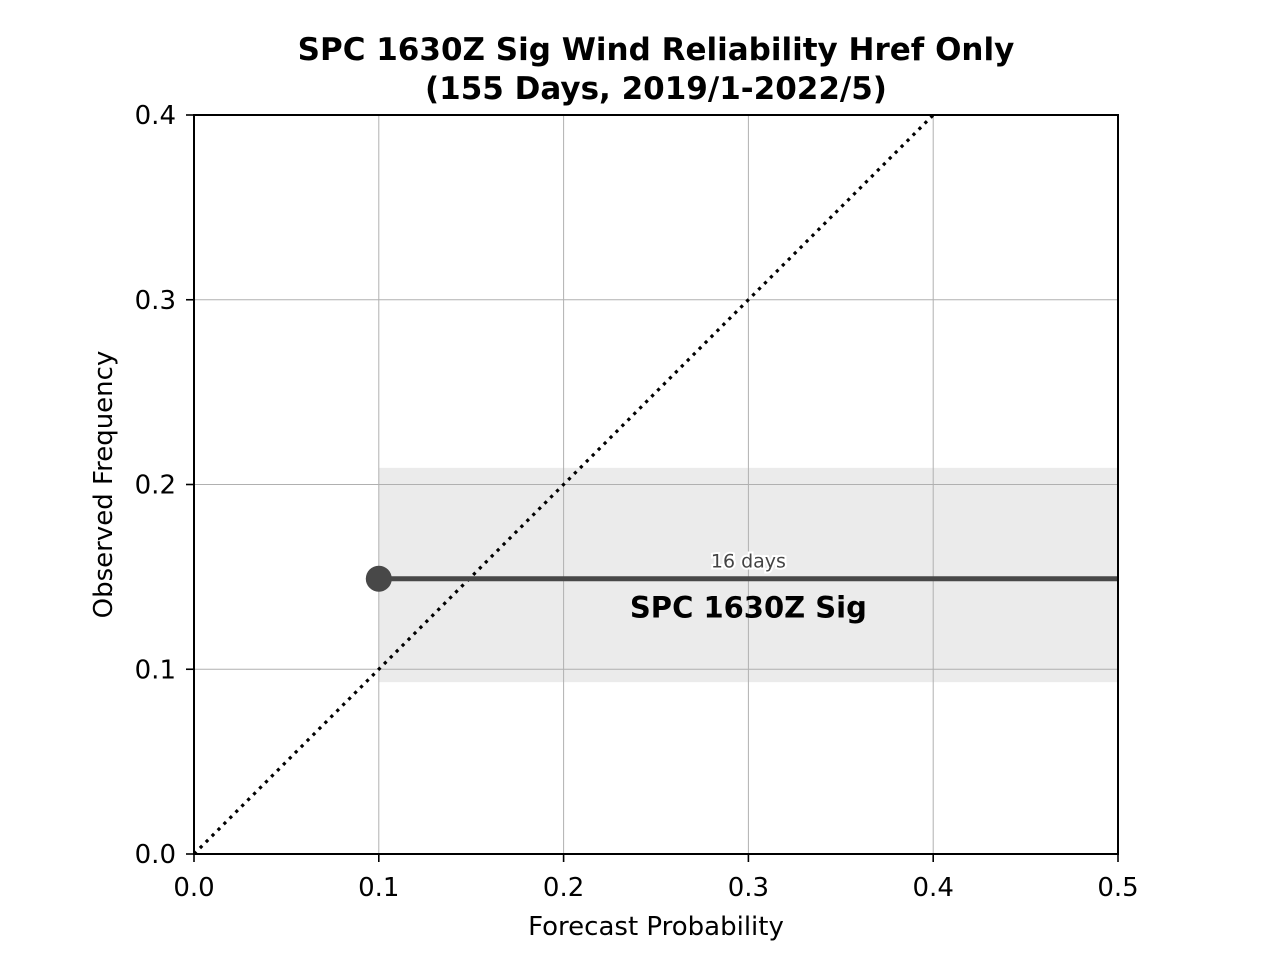 The height and width of the screenshot is (960, 1280). Describe the element at coordinates (378, 578) in the screenshot. I see `series-marker` at that location.